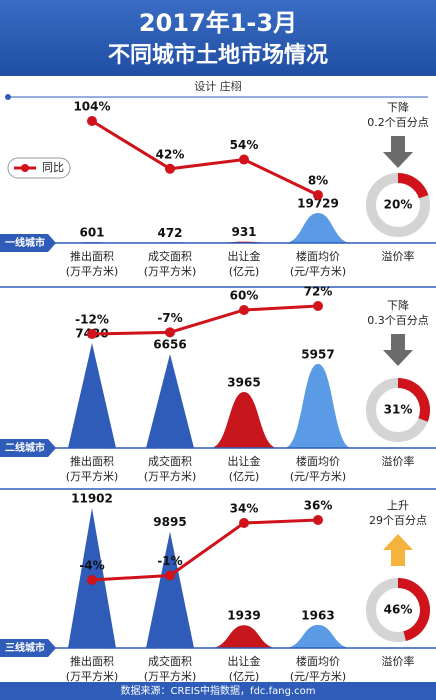 The height and width of the screenshot is (700, 436). I want to click on premium-value: 20%, so click(398, 205).